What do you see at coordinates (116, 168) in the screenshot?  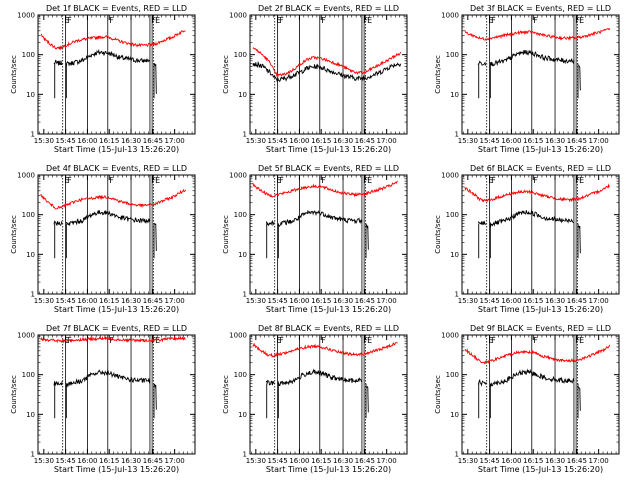 I see `chart-title: Det 4f BLACK = Events, RED = LLD` at bounding box center [116, 168].